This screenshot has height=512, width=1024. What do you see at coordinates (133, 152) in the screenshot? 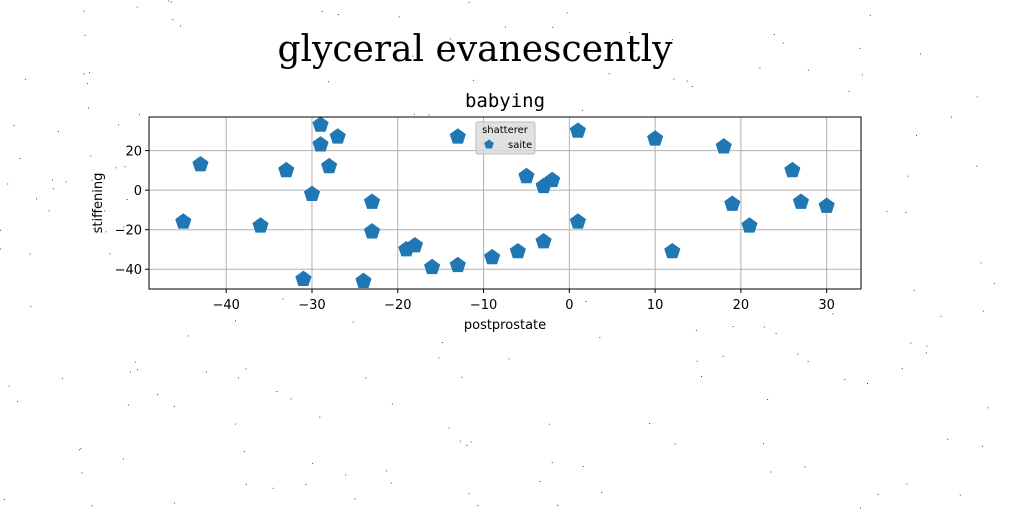
I see `y-tick-label: 20` at bounding box center [133, 152].